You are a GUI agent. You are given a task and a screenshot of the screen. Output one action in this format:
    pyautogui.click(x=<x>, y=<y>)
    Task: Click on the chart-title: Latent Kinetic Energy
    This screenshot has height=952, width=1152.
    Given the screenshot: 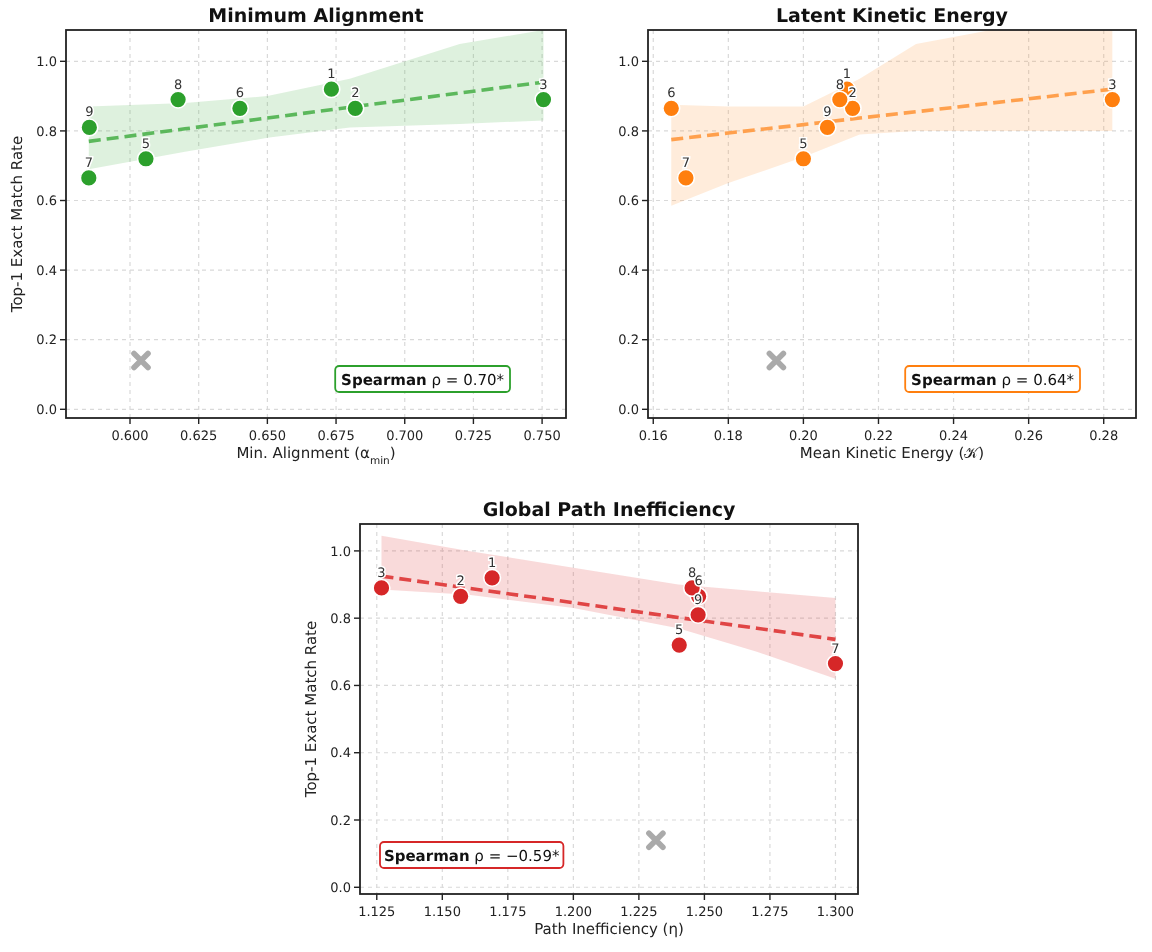 What is the action you would take?
    pyautogui.click(x=893, y=17)
    